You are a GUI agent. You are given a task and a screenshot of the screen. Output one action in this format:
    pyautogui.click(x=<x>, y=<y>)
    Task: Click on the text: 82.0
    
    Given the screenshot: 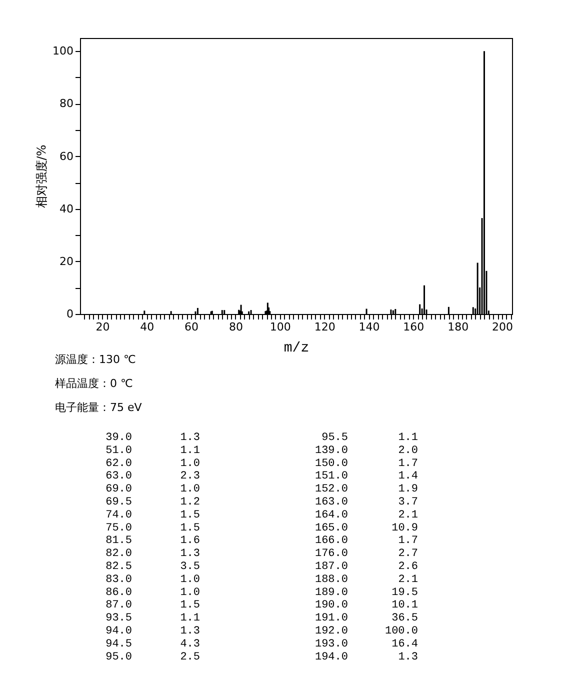 What is the action you would take?
    pyautogui.click(x=119, y=554)
    